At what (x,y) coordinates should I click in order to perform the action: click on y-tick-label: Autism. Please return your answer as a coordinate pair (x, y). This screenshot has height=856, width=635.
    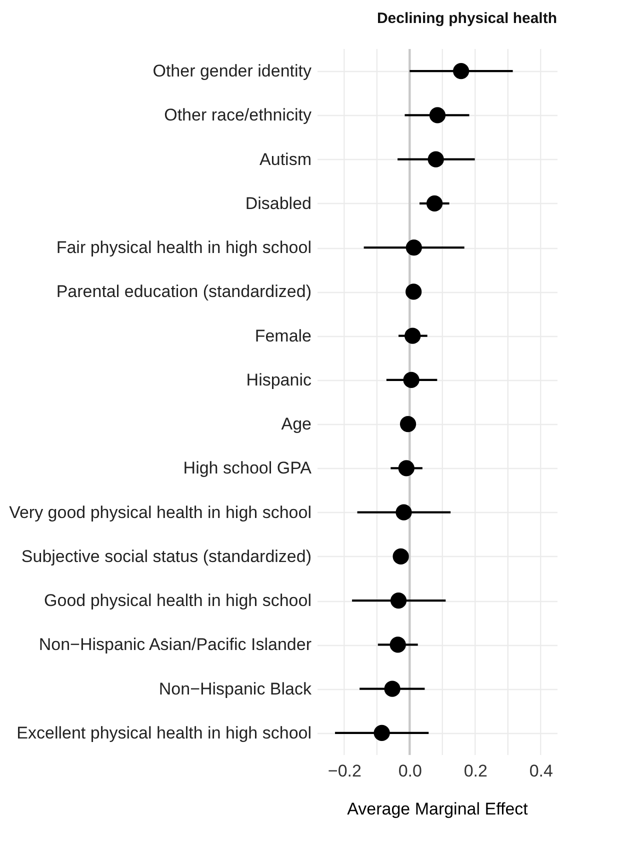
    Looking at the image, I should click on (286, 159).